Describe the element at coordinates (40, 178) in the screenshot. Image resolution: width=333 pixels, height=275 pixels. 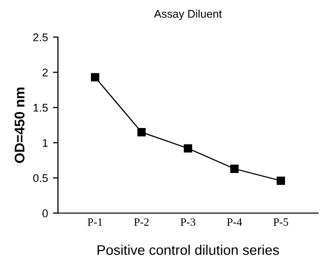
I see `y-tick-label: 0.5` at that location.